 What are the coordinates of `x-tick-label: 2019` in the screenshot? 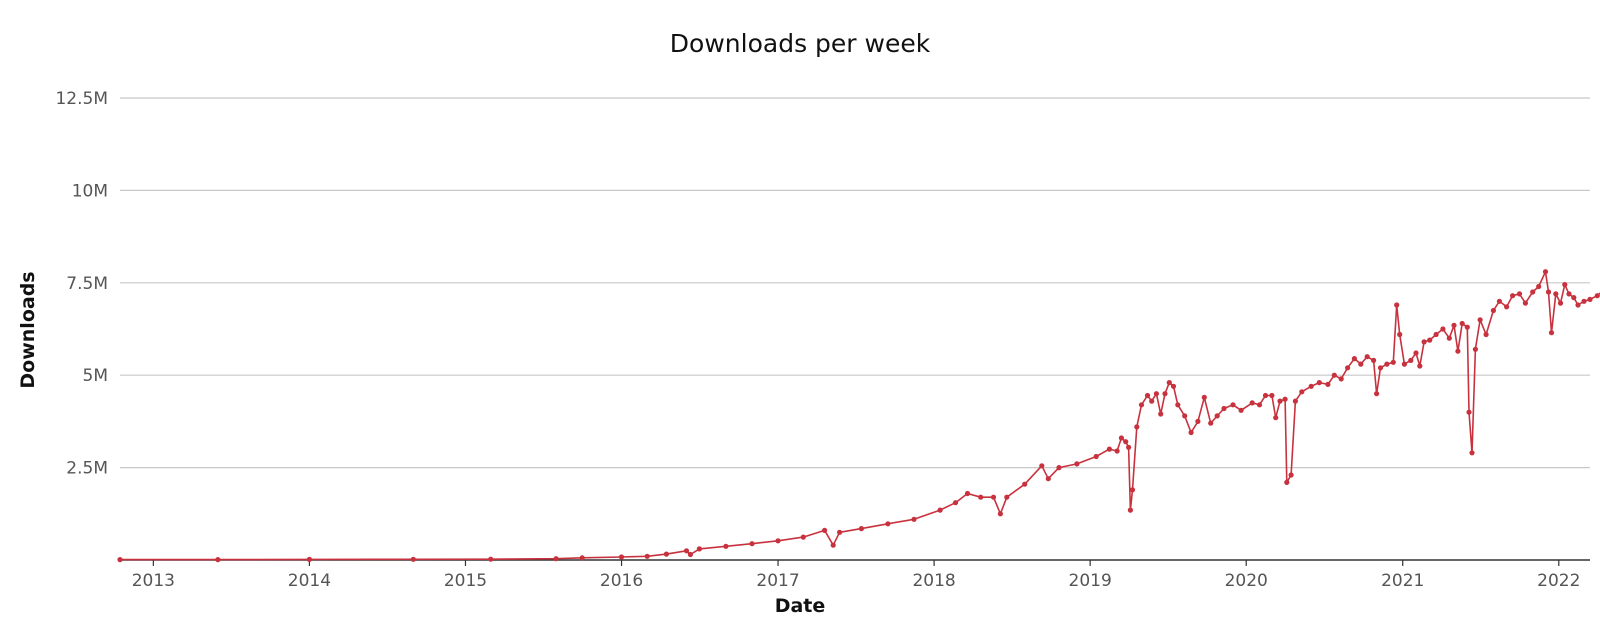 It's located at (1090, 581).